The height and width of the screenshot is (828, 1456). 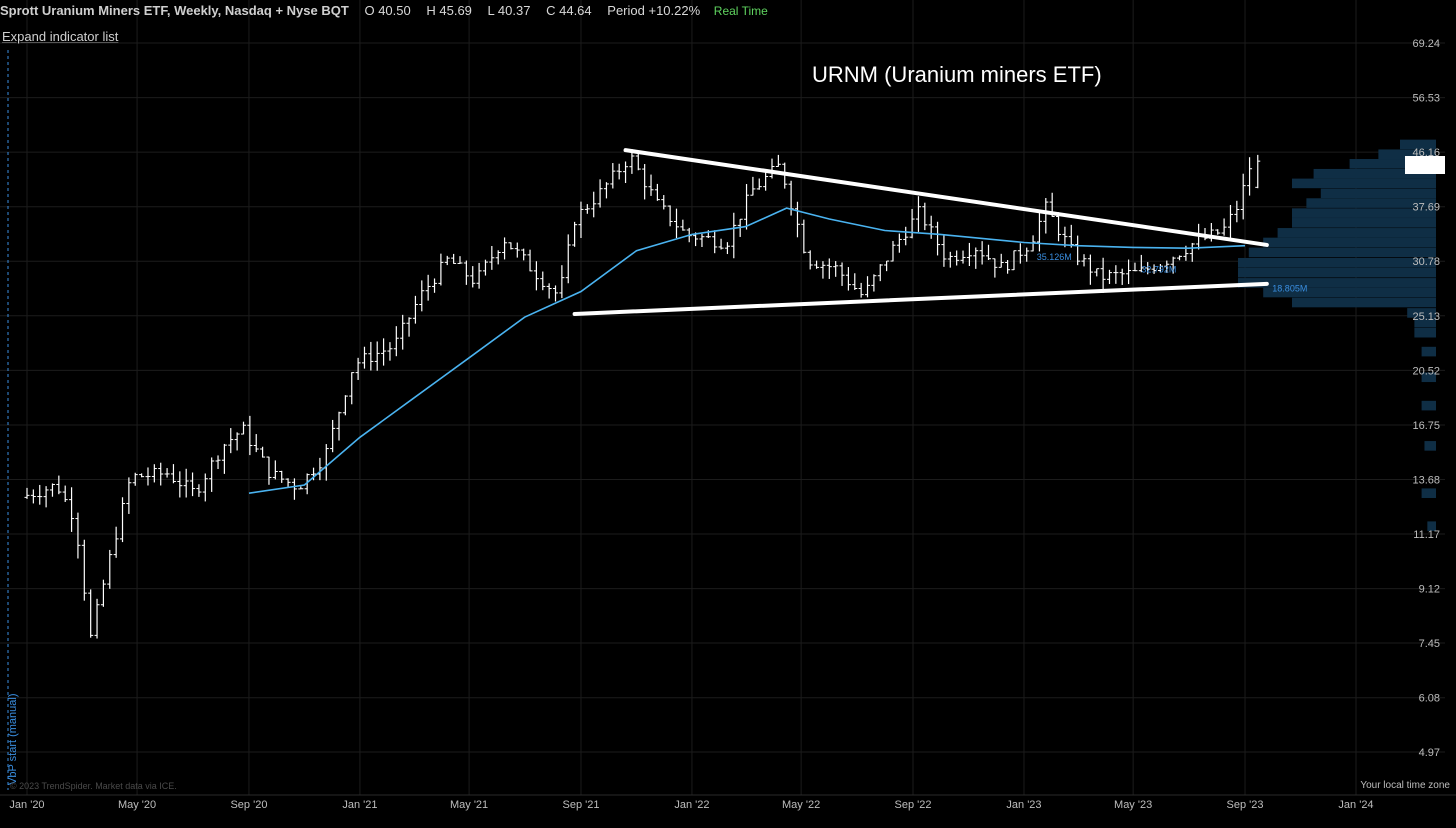 I want to click on y-tick-label: 6.08, so click(x=1429, y=699).